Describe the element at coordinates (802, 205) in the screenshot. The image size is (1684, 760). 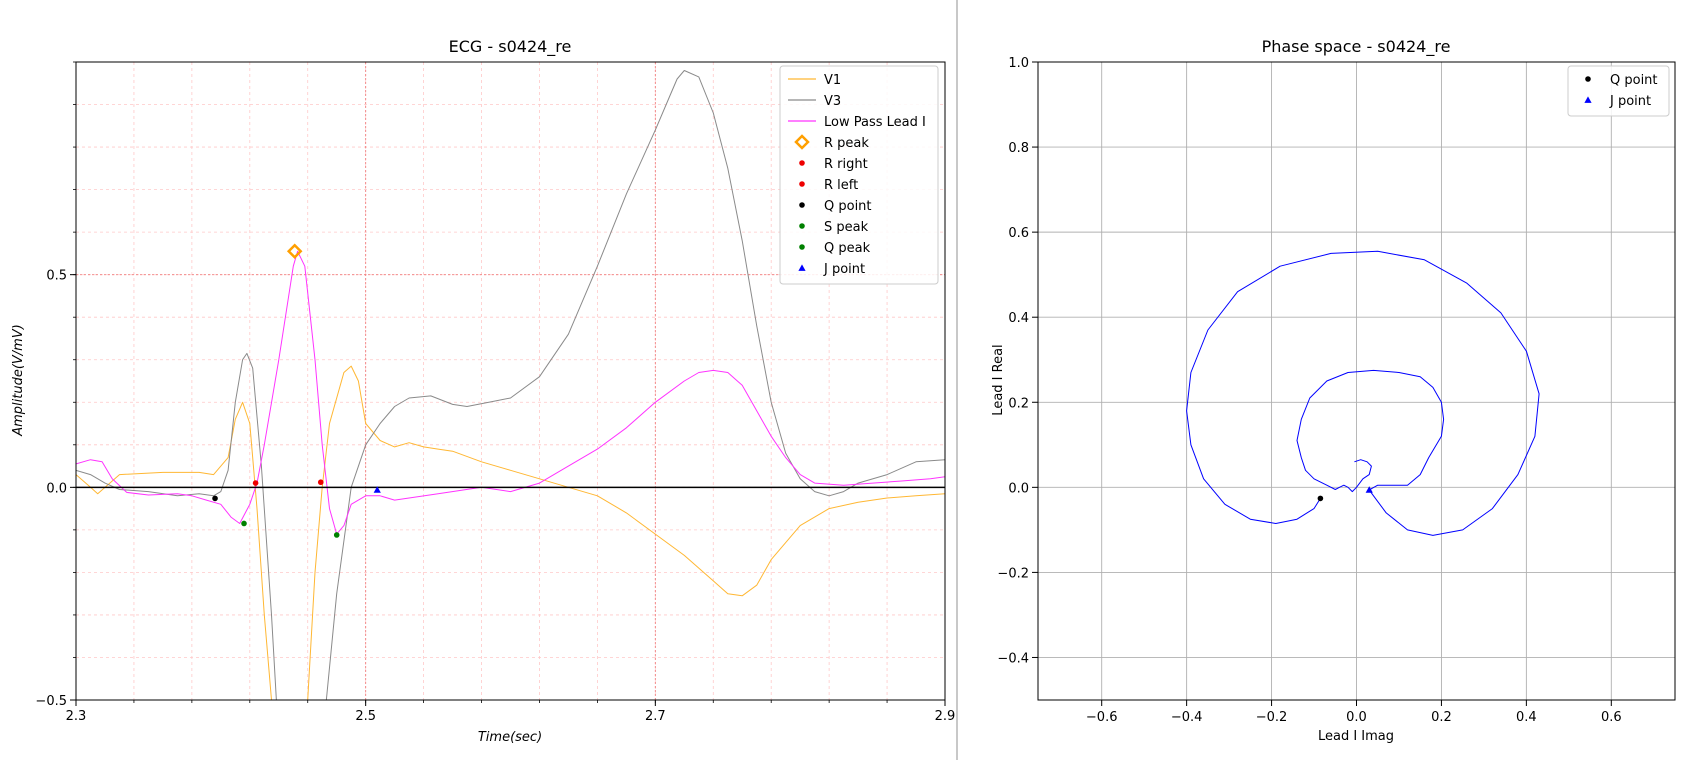
I see `legend-swatch-q-point` at that location.